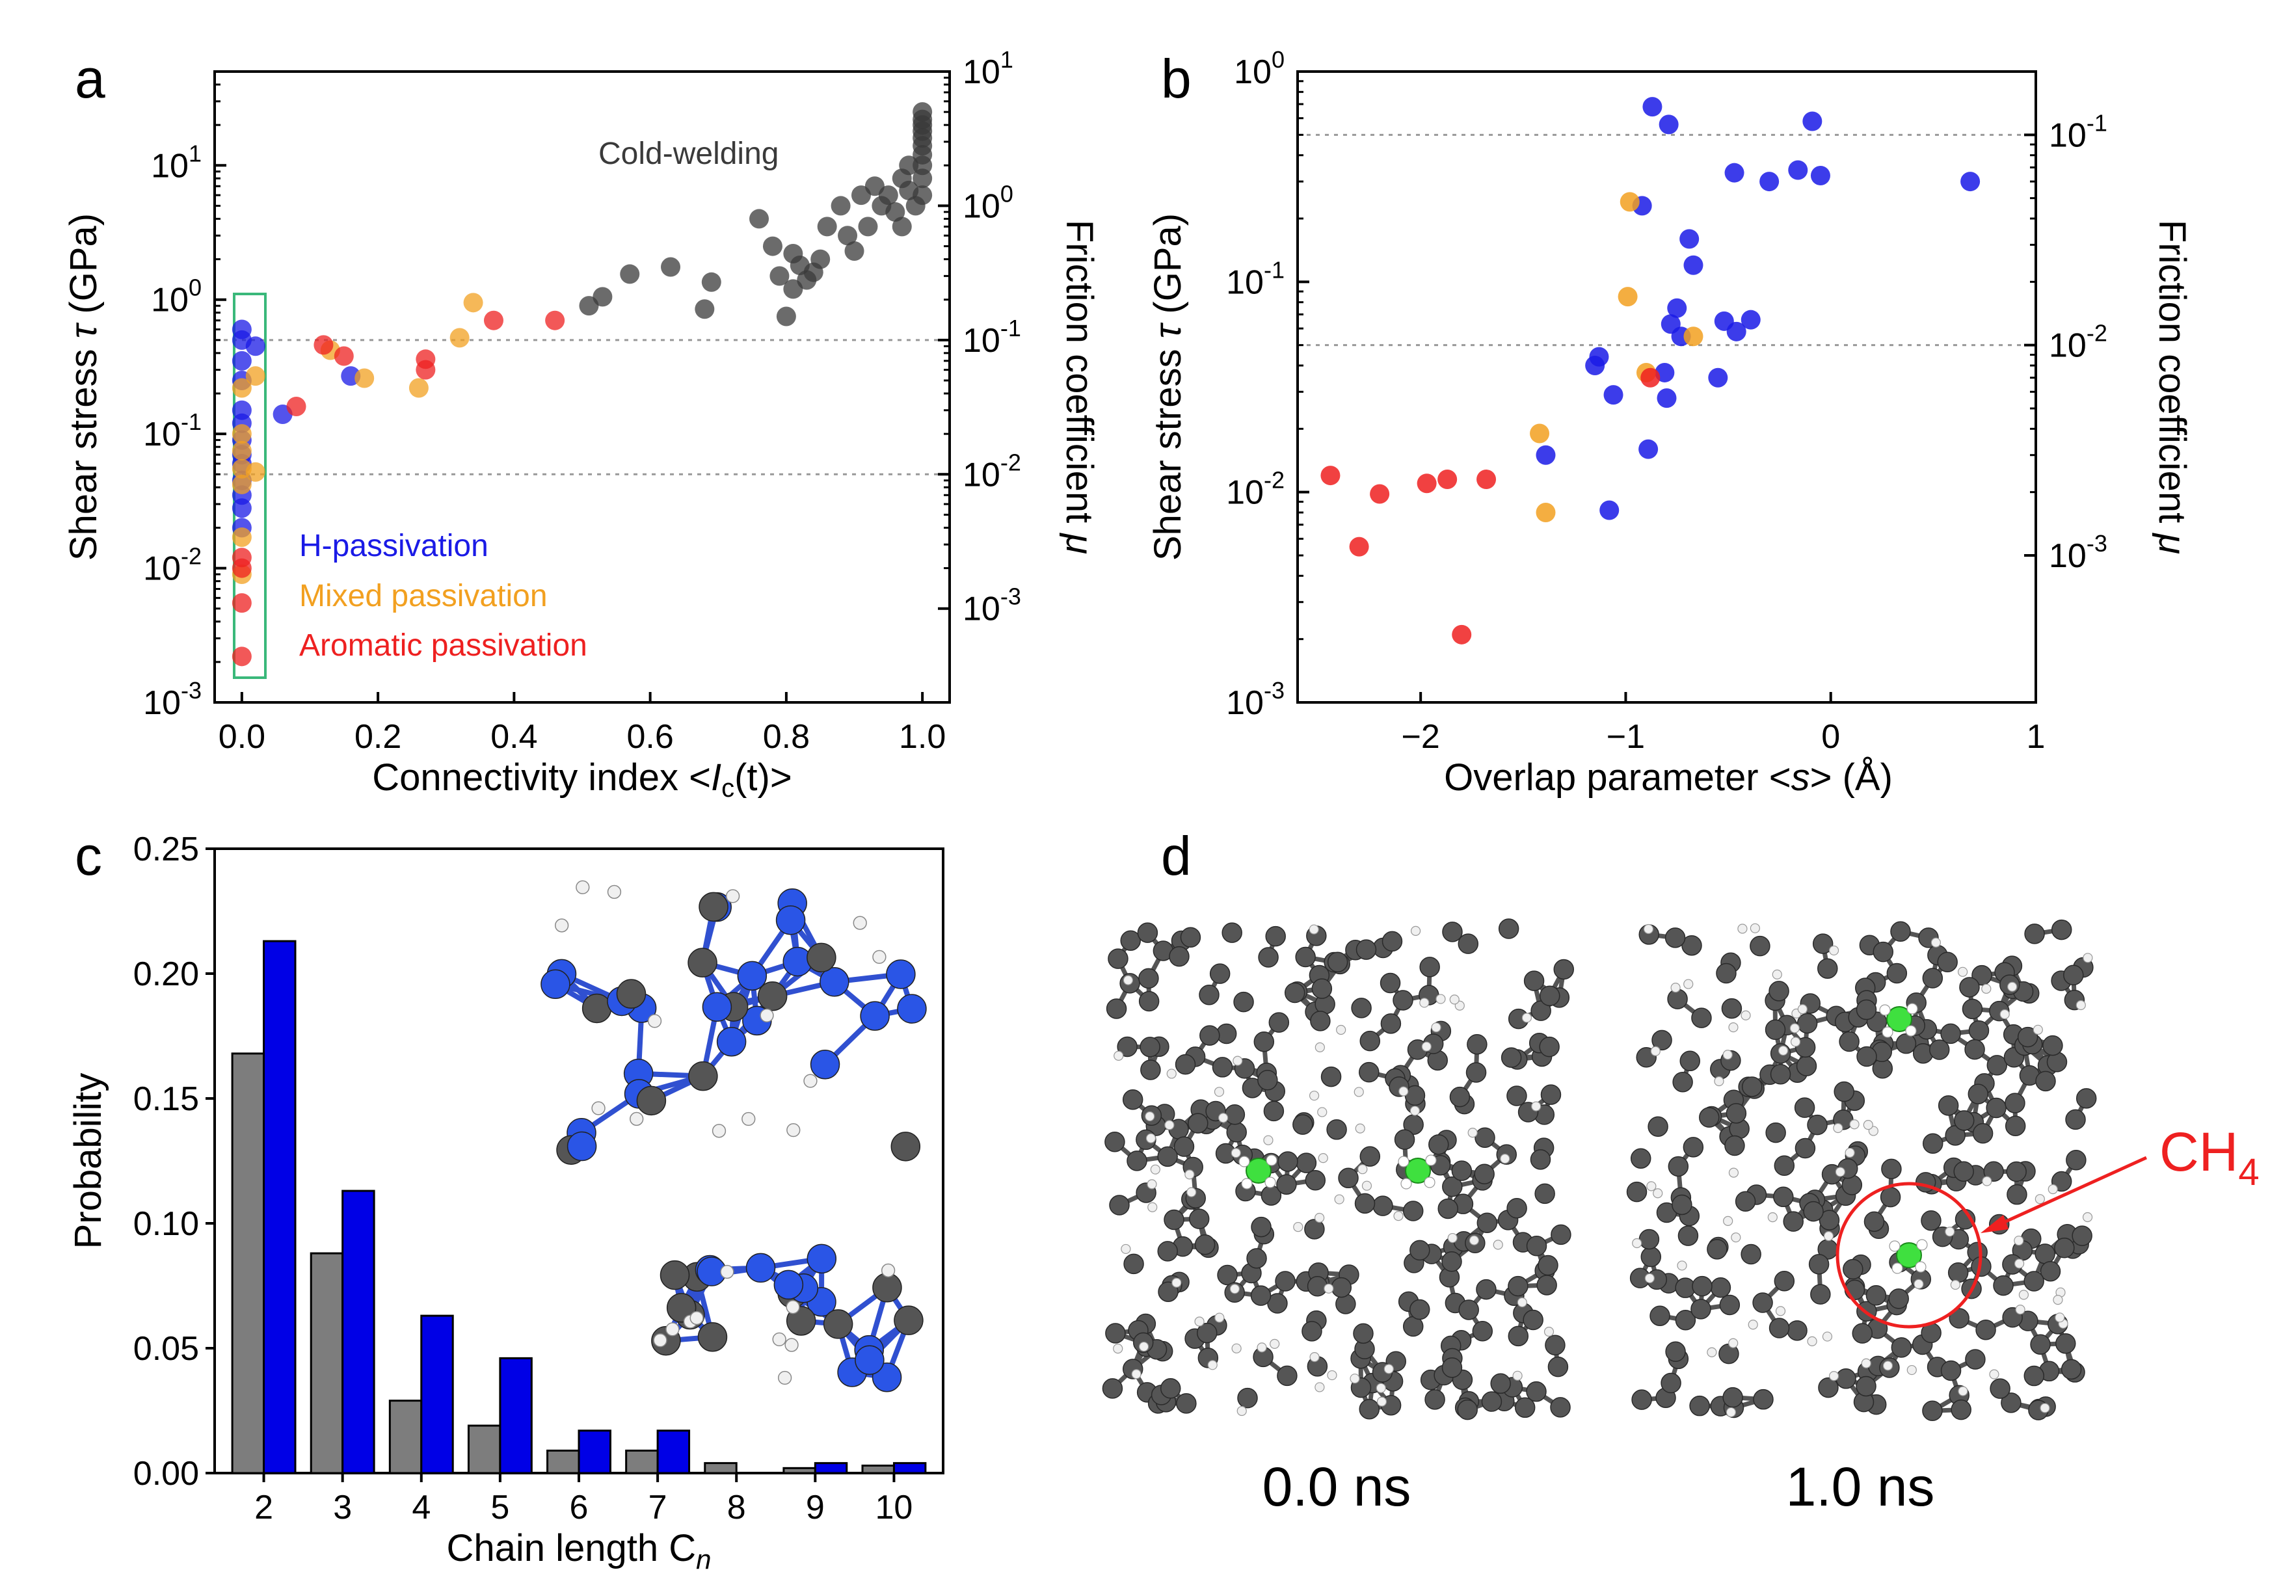 Image resolution: width=2296 pixels, height=1596 pixels. Describe the element at coordinates (1259, 68) in the screenshot. I see `panel-b-ytick-label: 100` at that location.